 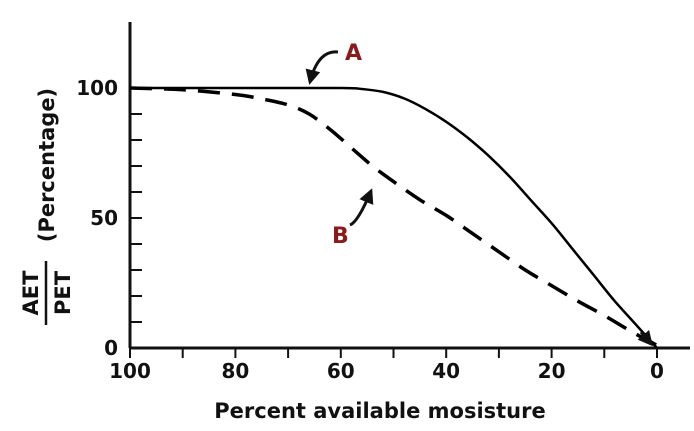 I want to click on arrow-a-icon, so click(x=322, y=67).